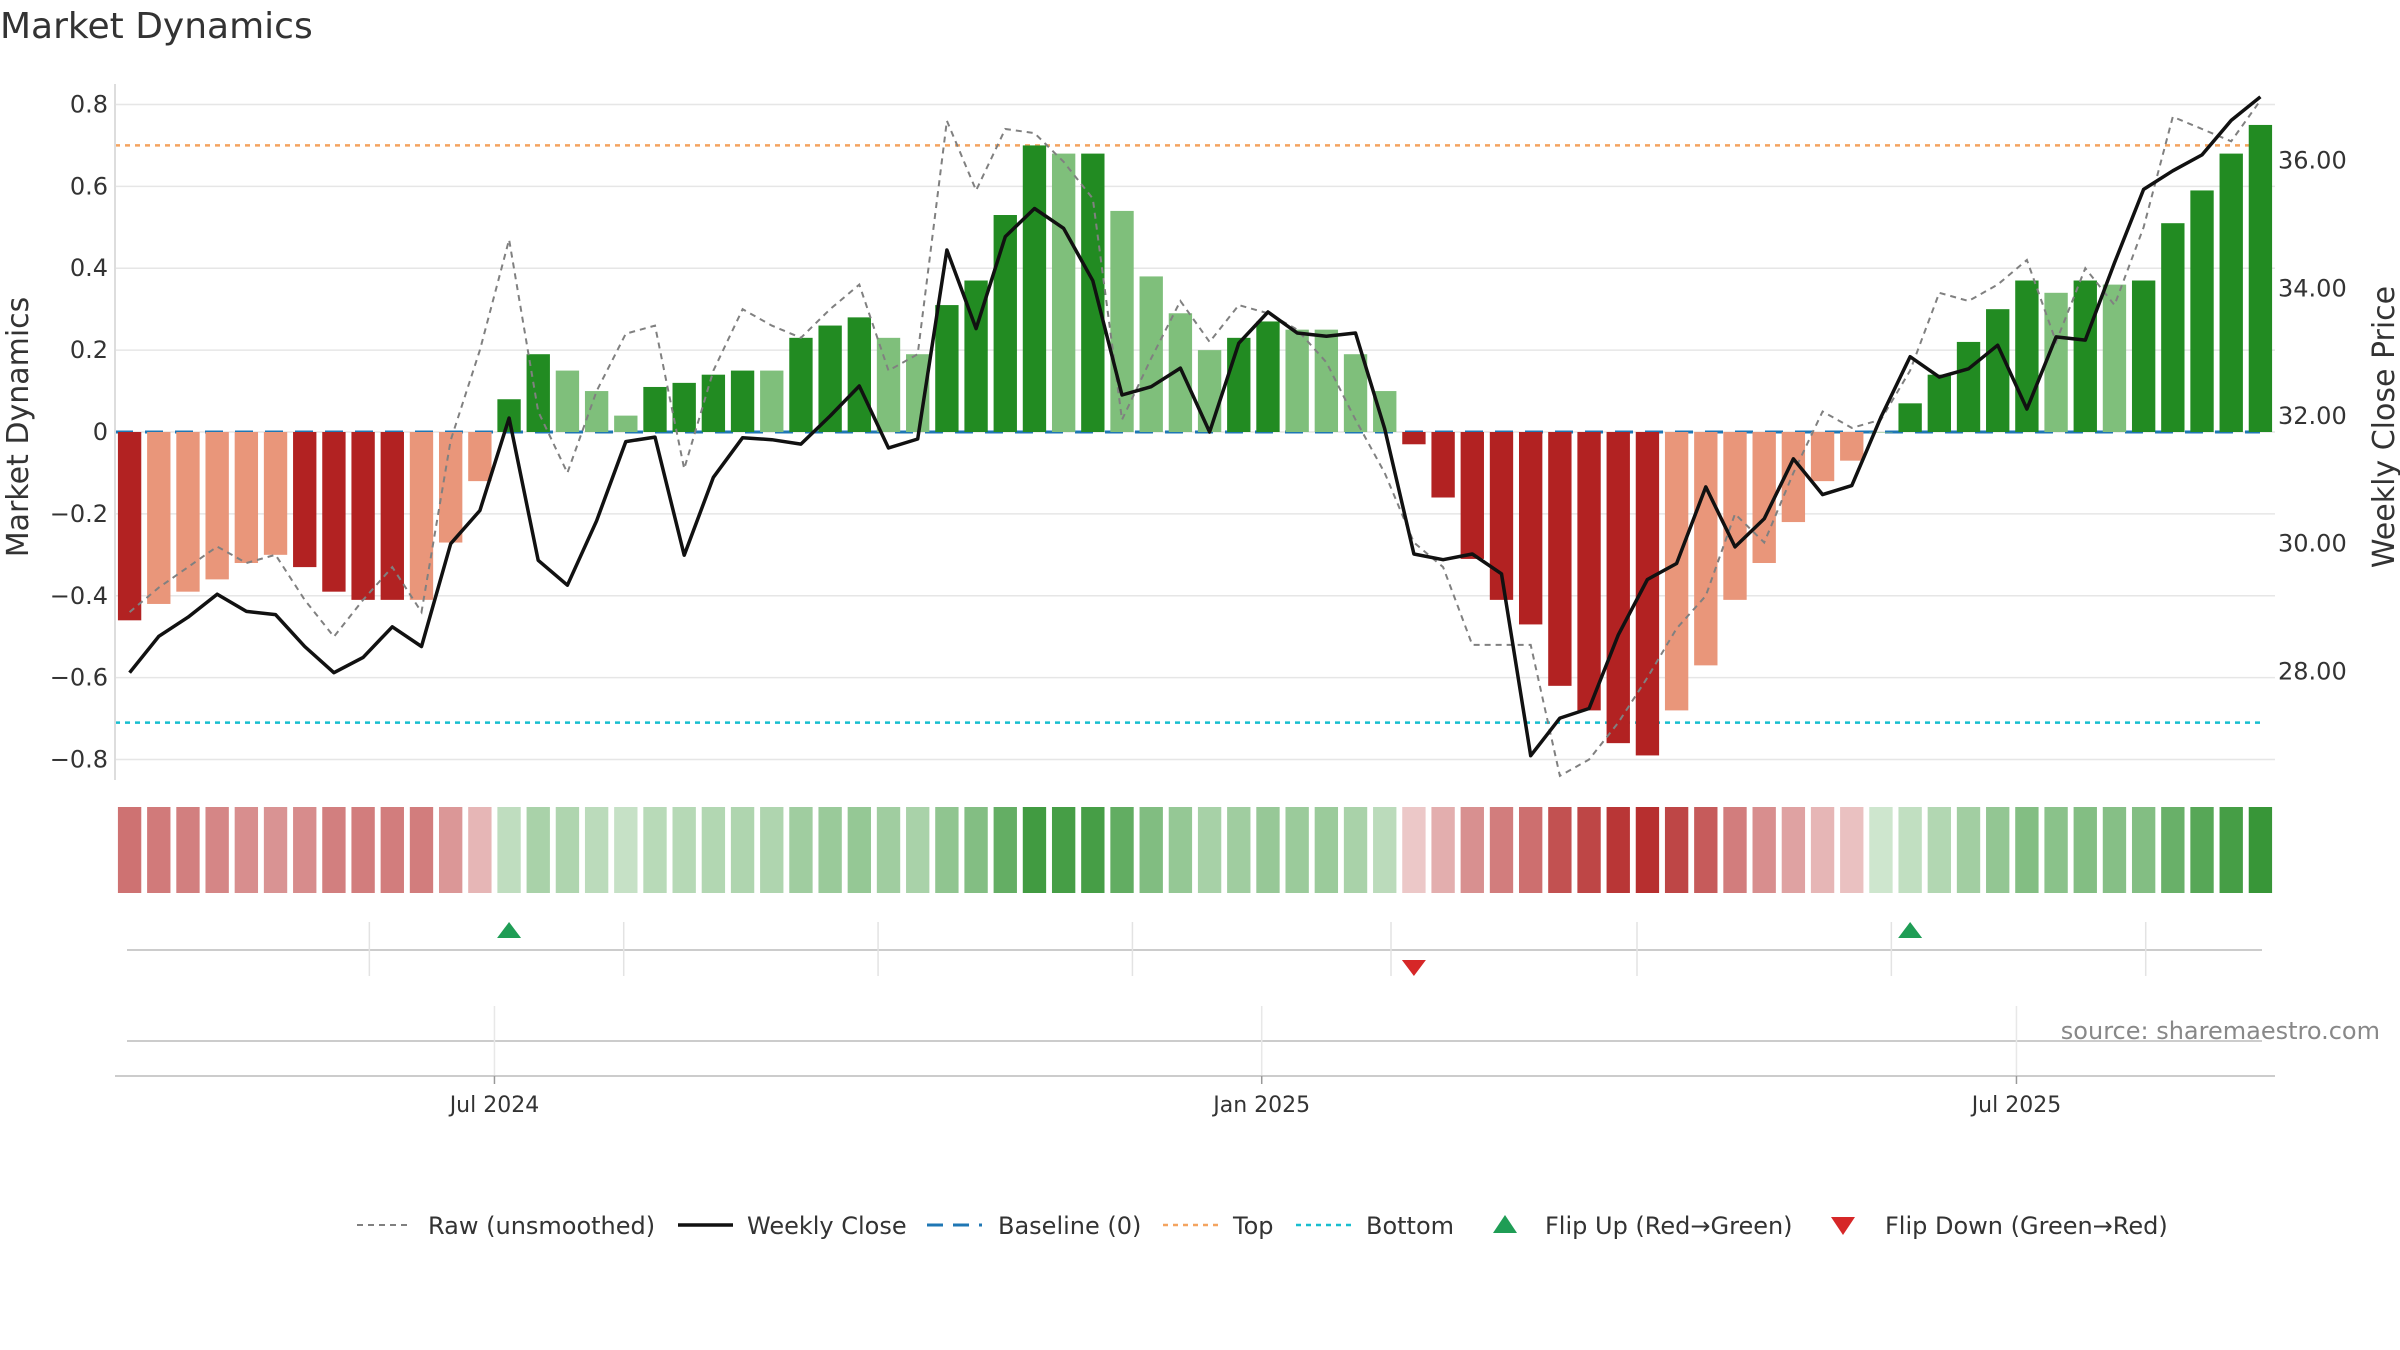 The image size is (2400, 1350). What do you see at coordinates (89, 104) in the screenshot?
I see `y-tick-label: 0.8` at bounding box center [89, 104].